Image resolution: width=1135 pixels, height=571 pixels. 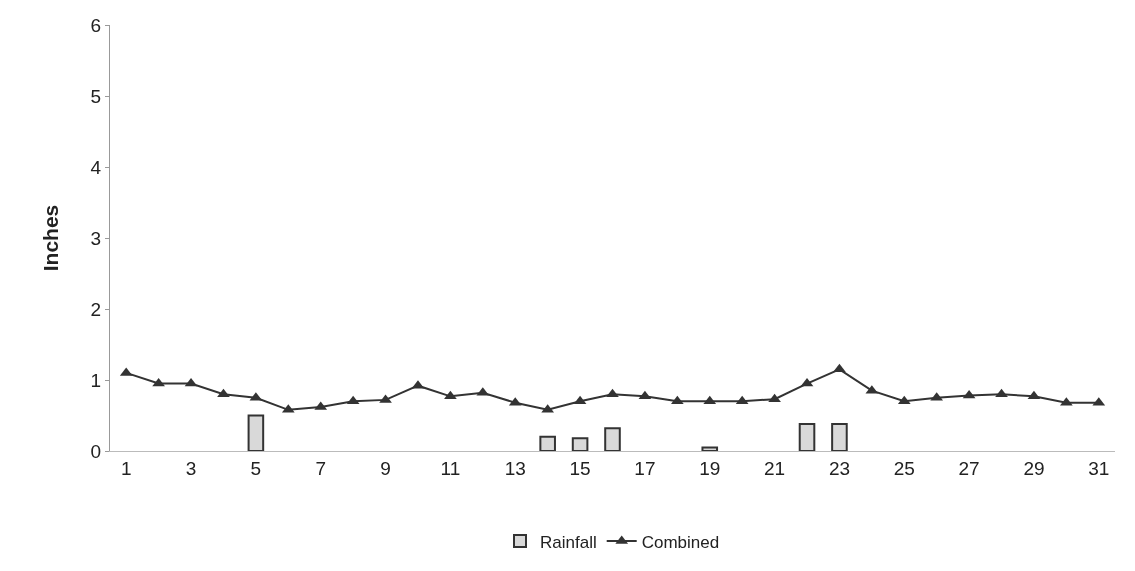 I want to click on legend-label: Rainfall, so click(x=568, y=542).